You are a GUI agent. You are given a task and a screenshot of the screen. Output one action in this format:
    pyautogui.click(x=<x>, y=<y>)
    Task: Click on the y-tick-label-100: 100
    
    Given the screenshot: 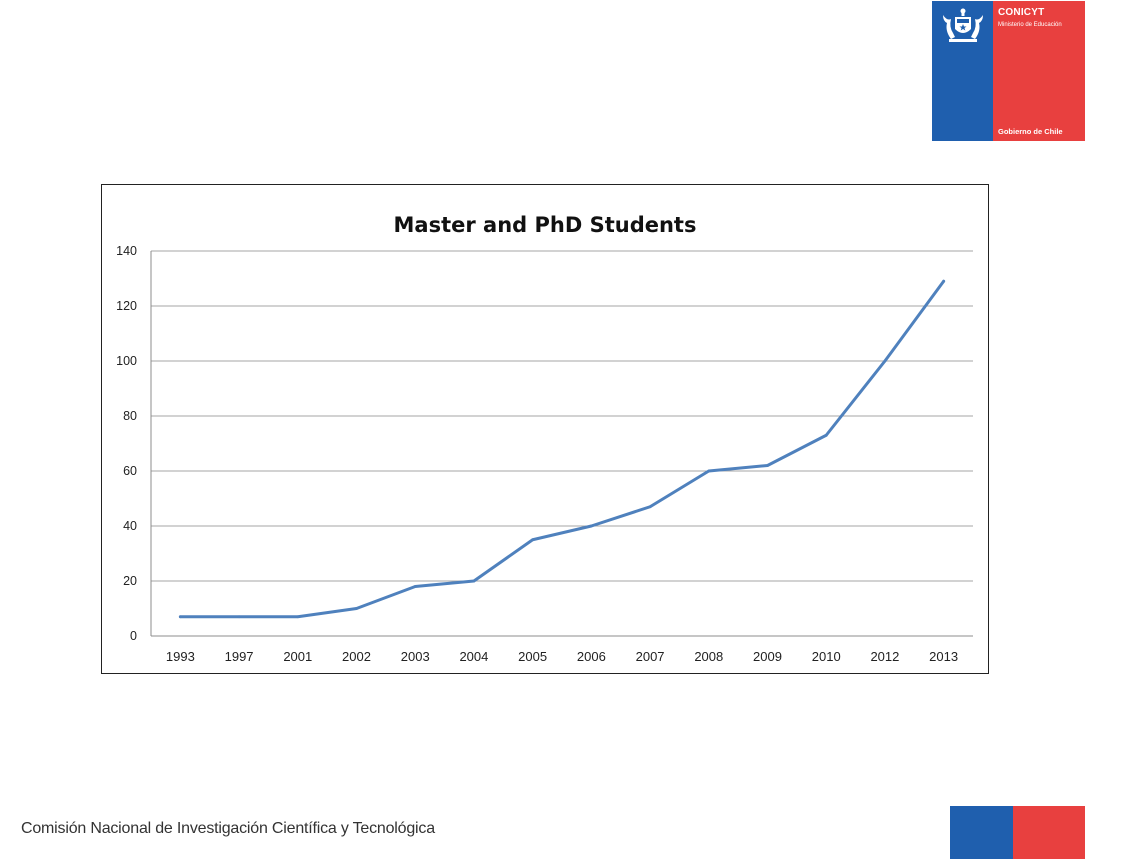 What is the action you would take?
    pyautogui.click(x=126, y=361)
    